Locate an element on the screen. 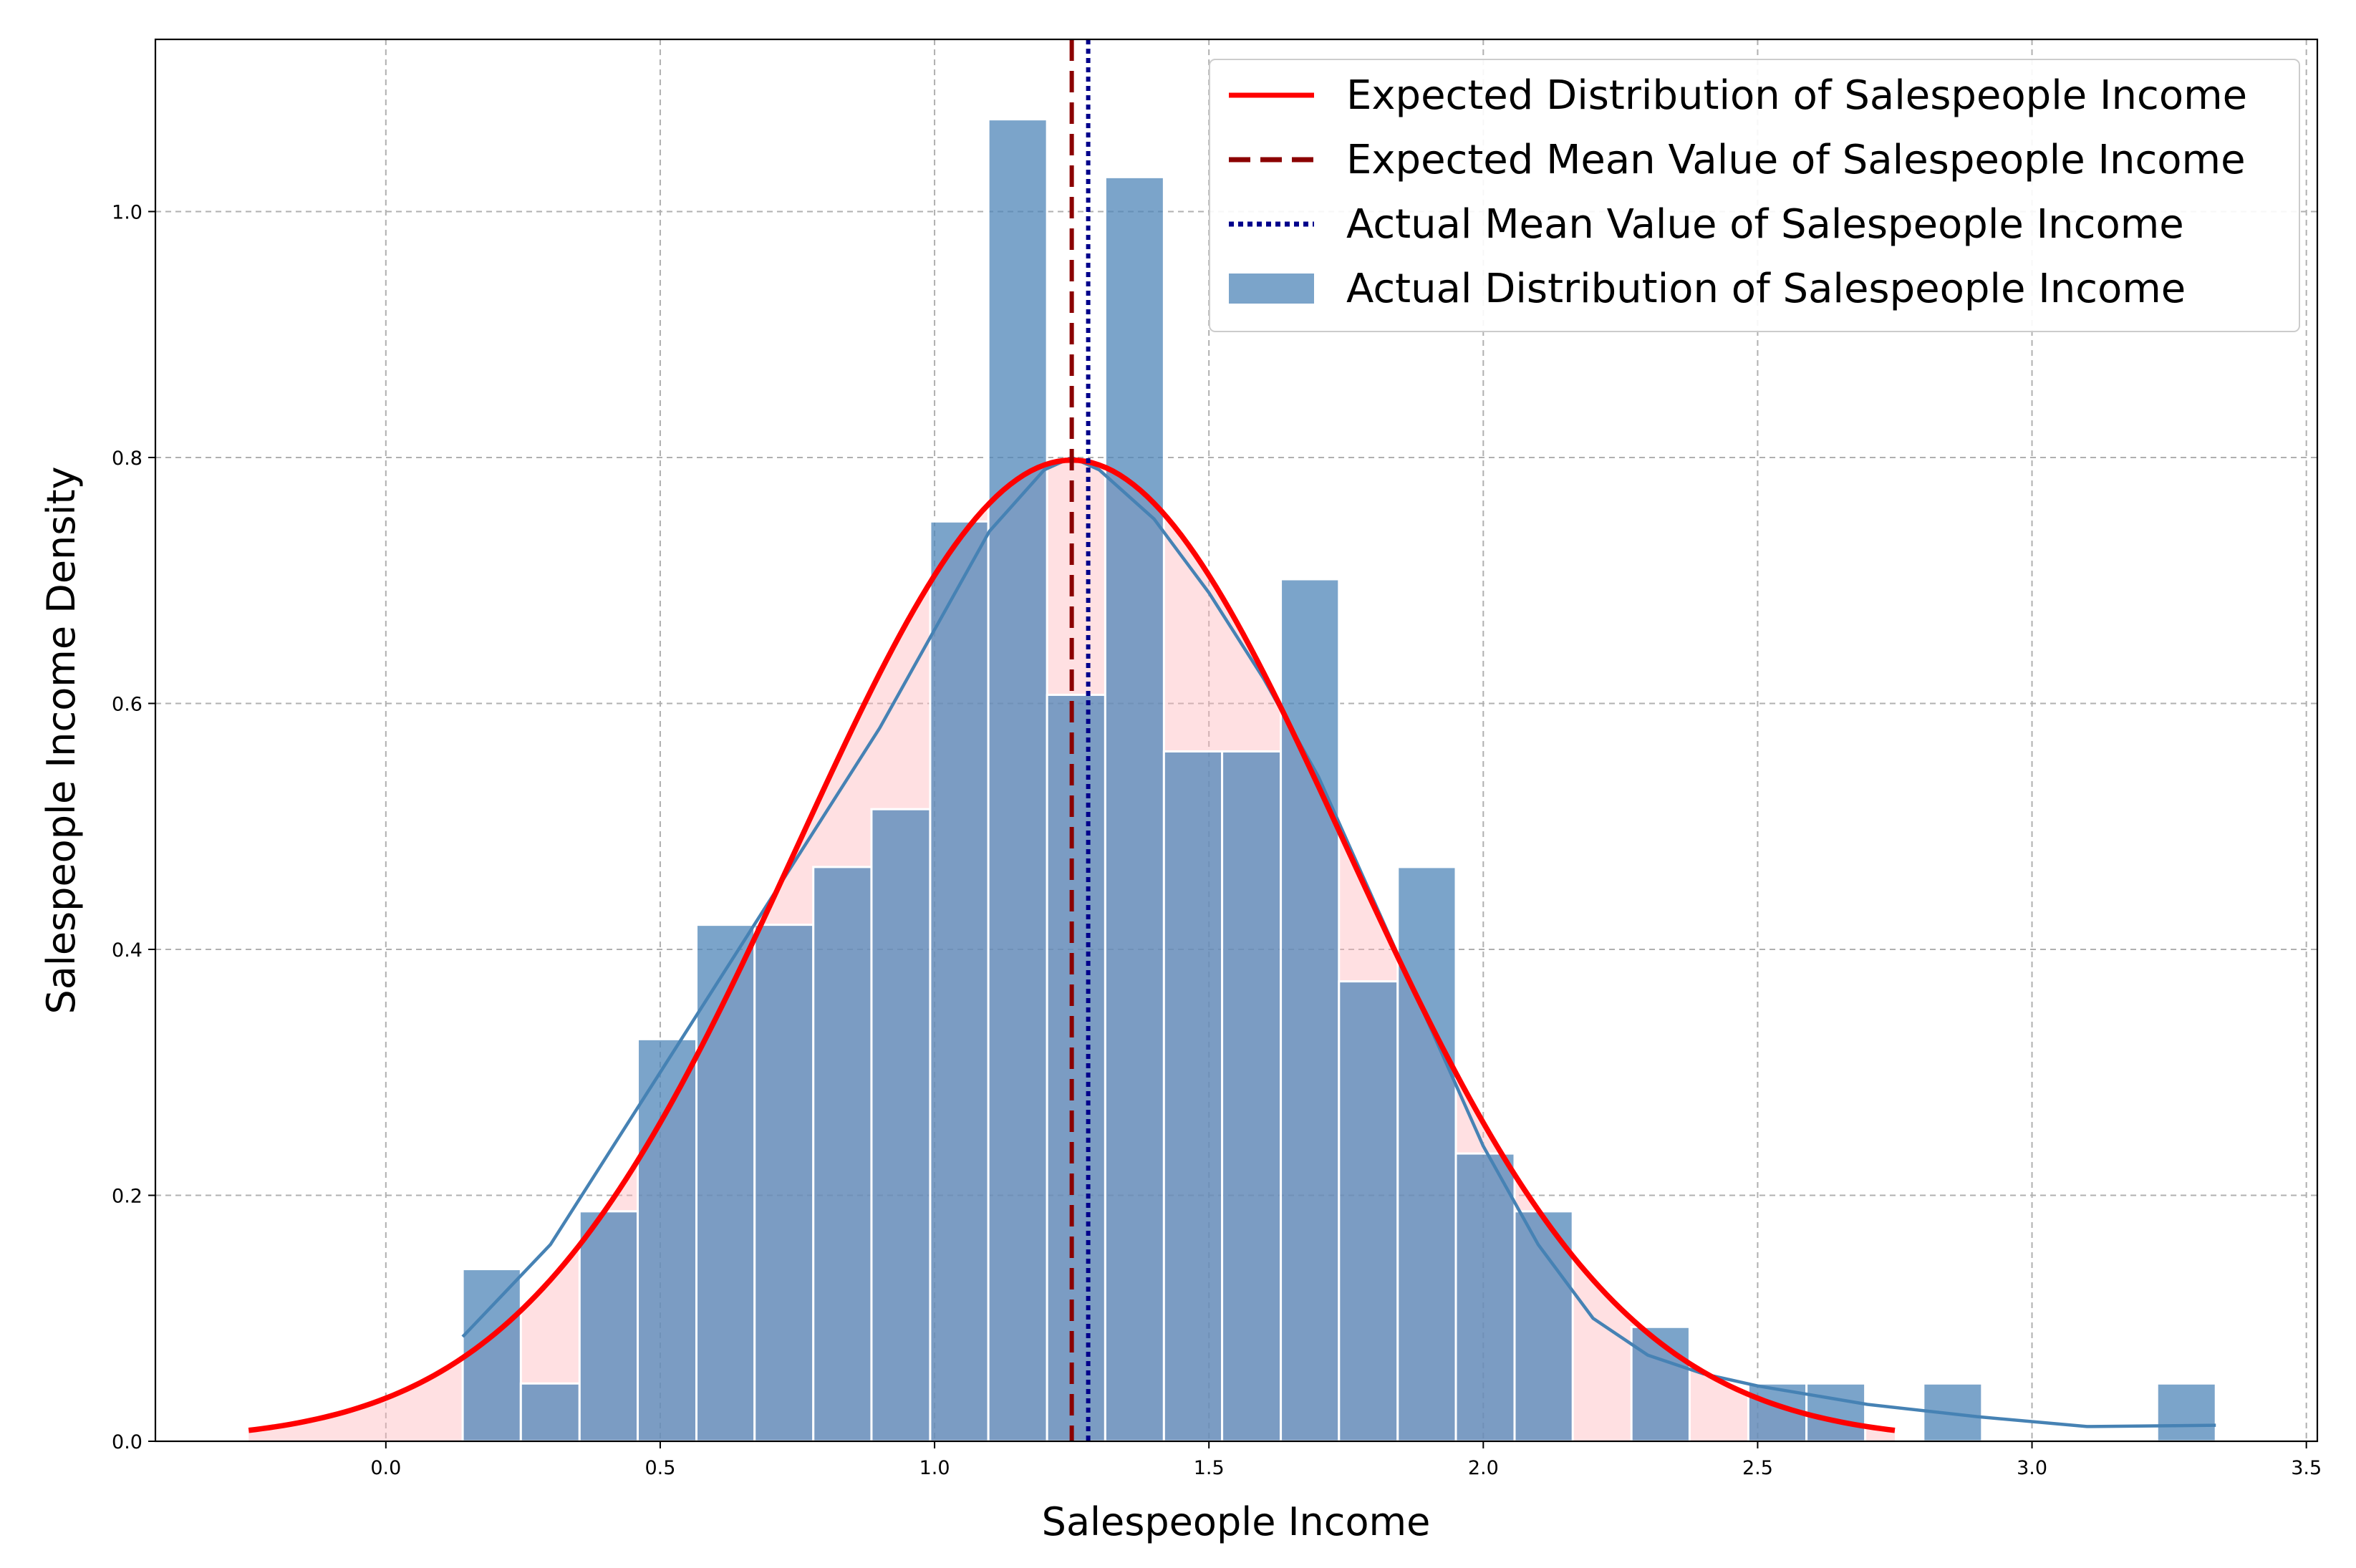 The image size is (2356, 1568). x-tick-label: 1.5 is located at coordinates (1209, 1468).